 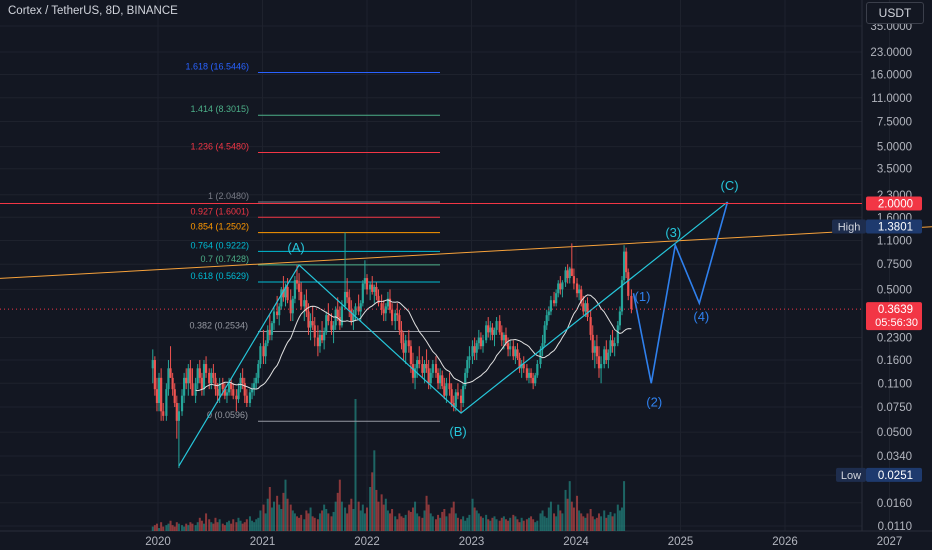 What do you see at coordinates (891, 76) in the screenshot?
I see `price-tick-label: 16.0000` at bounding box center [891, 76].